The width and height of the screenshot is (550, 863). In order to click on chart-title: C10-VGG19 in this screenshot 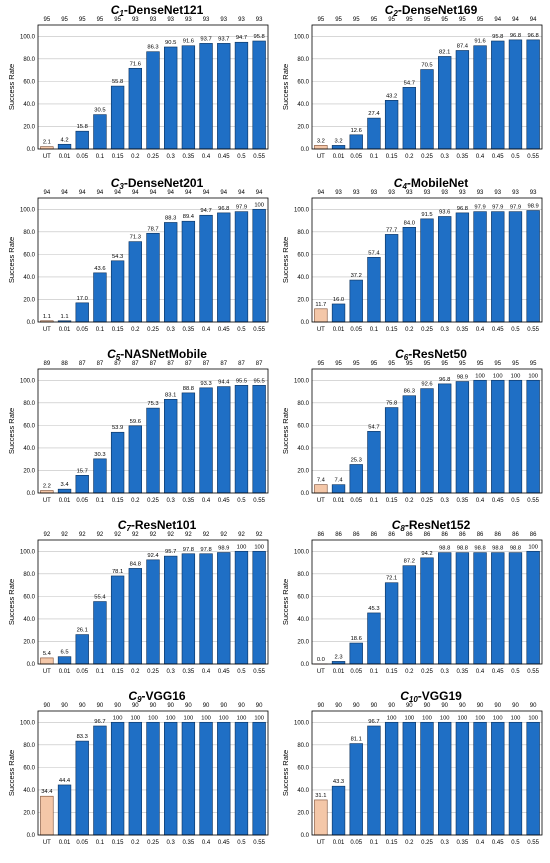, I will do `click(431, 696)`.